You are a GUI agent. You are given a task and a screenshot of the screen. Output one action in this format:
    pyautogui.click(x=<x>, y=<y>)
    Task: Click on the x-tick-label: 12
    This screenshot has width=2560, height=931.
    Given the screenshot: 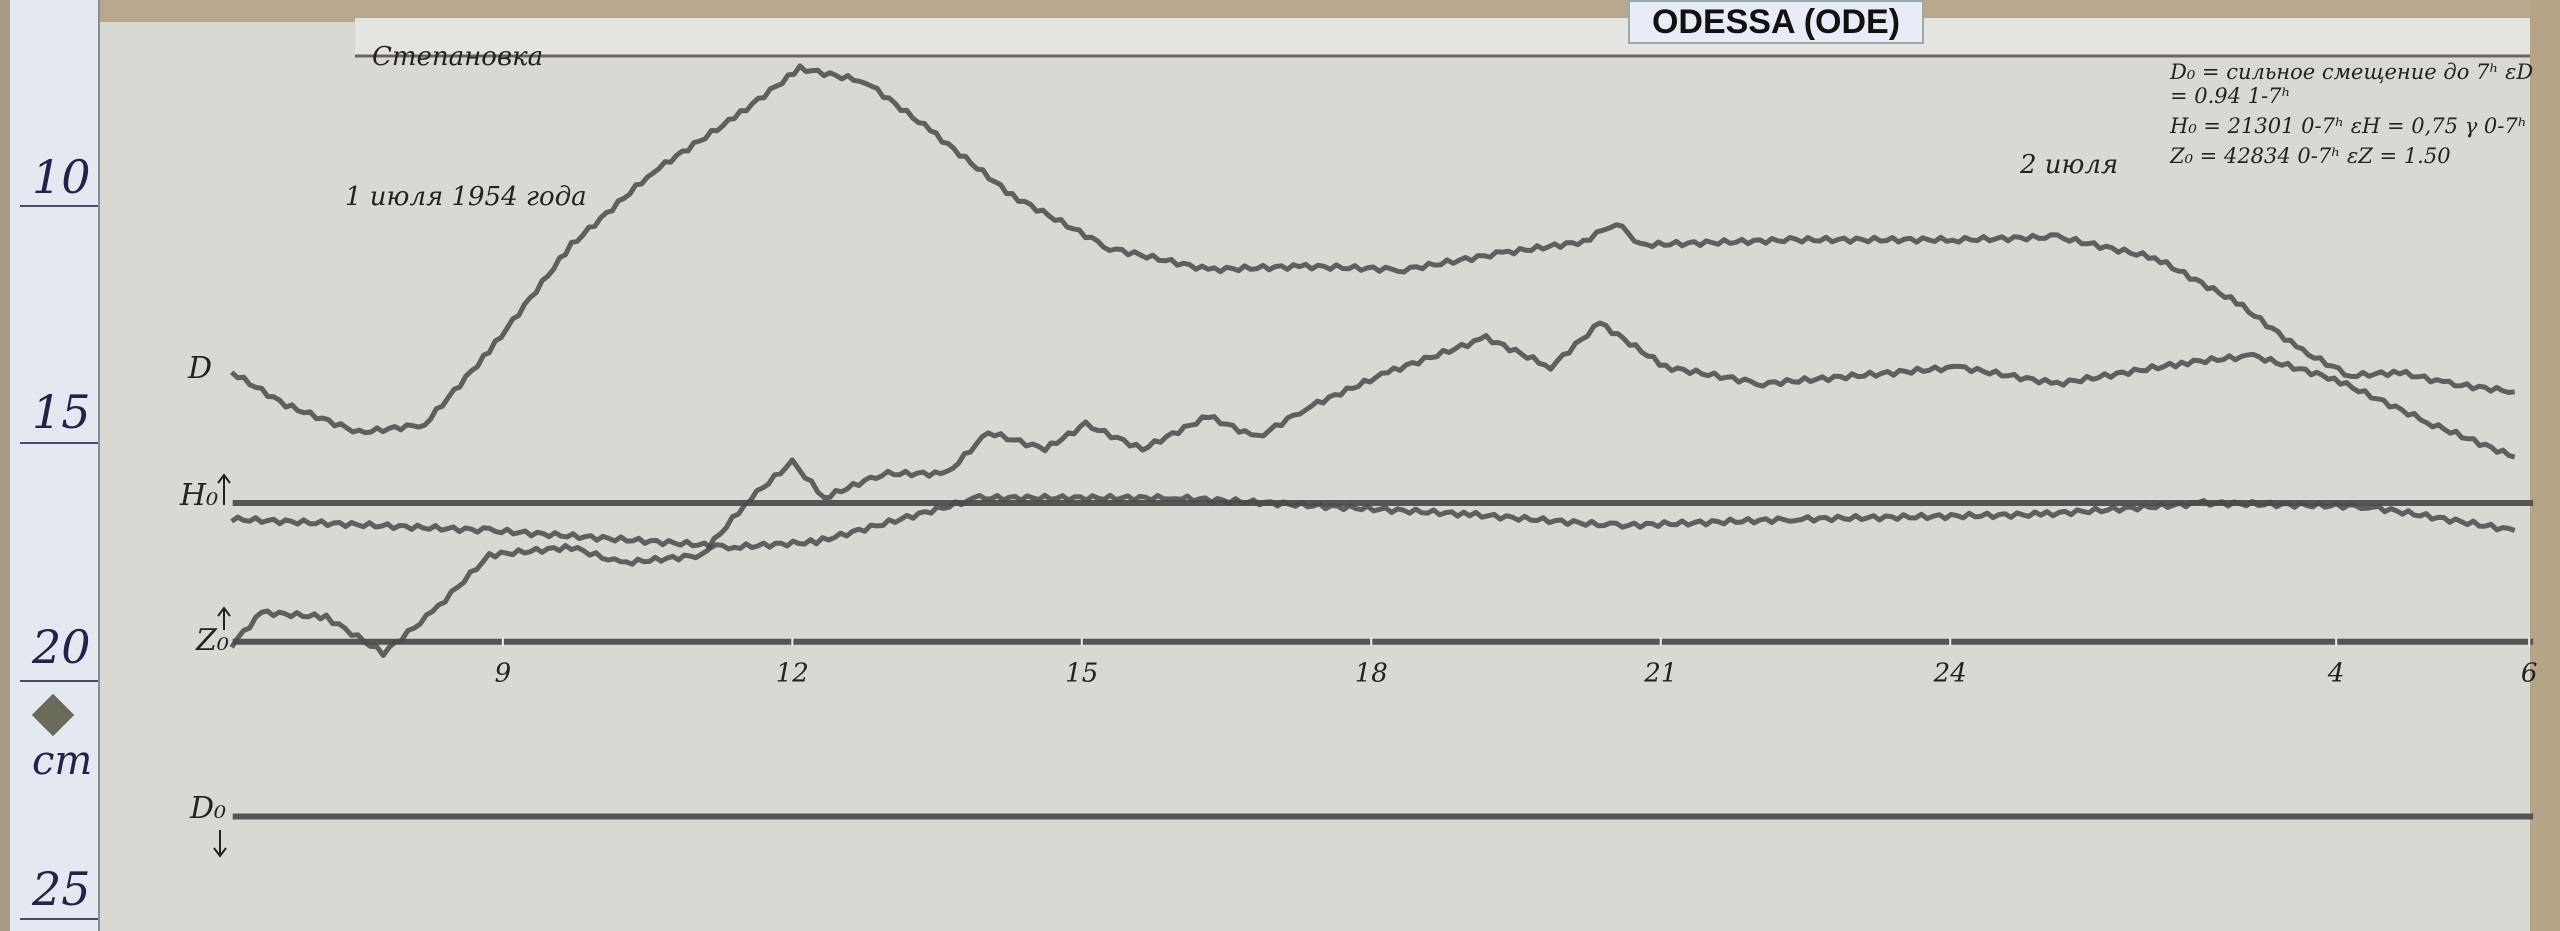 What is the action you would take?
    pyautogui.click(x=792, y=674)
    